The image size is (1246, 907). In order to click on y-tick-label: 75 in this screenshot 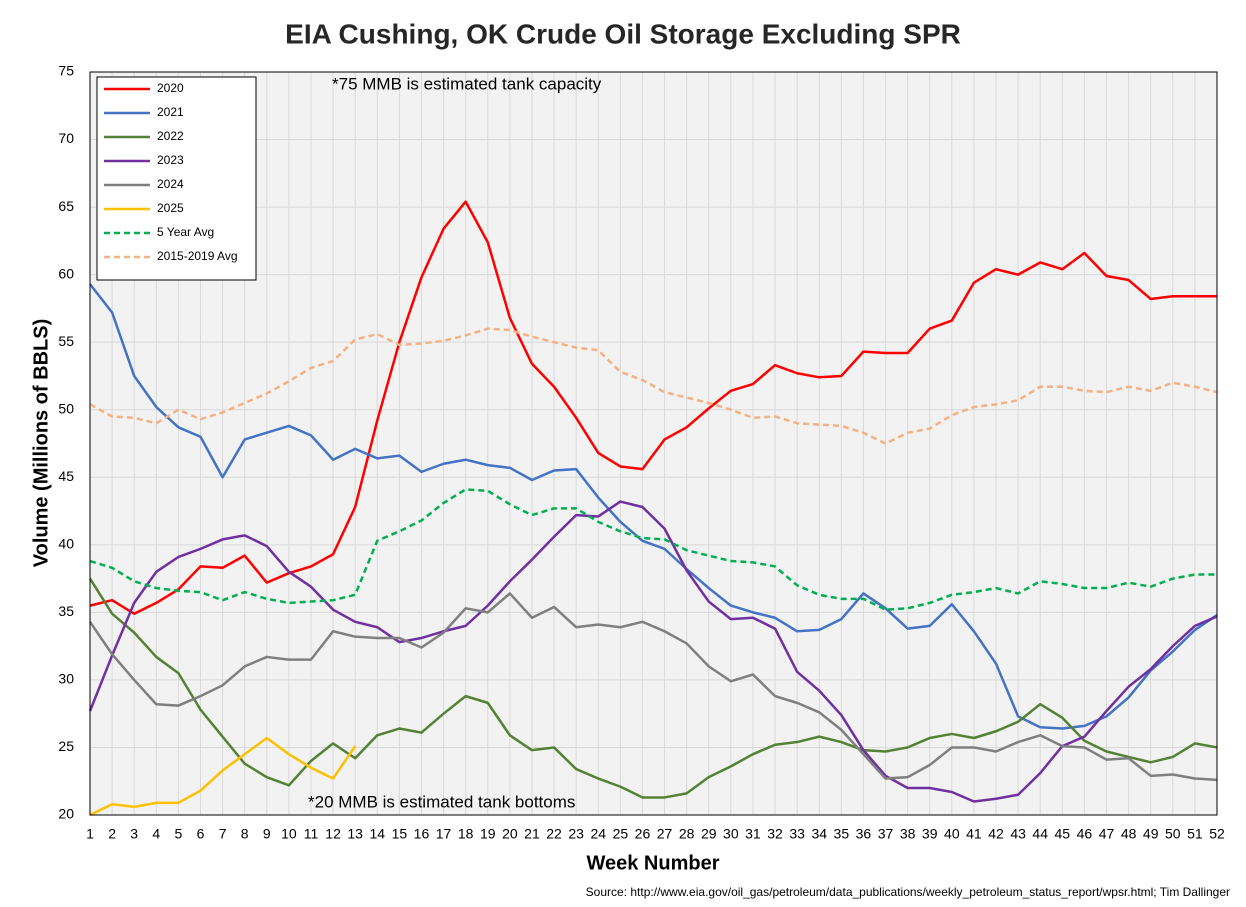, I will do `click(66, 71)`.